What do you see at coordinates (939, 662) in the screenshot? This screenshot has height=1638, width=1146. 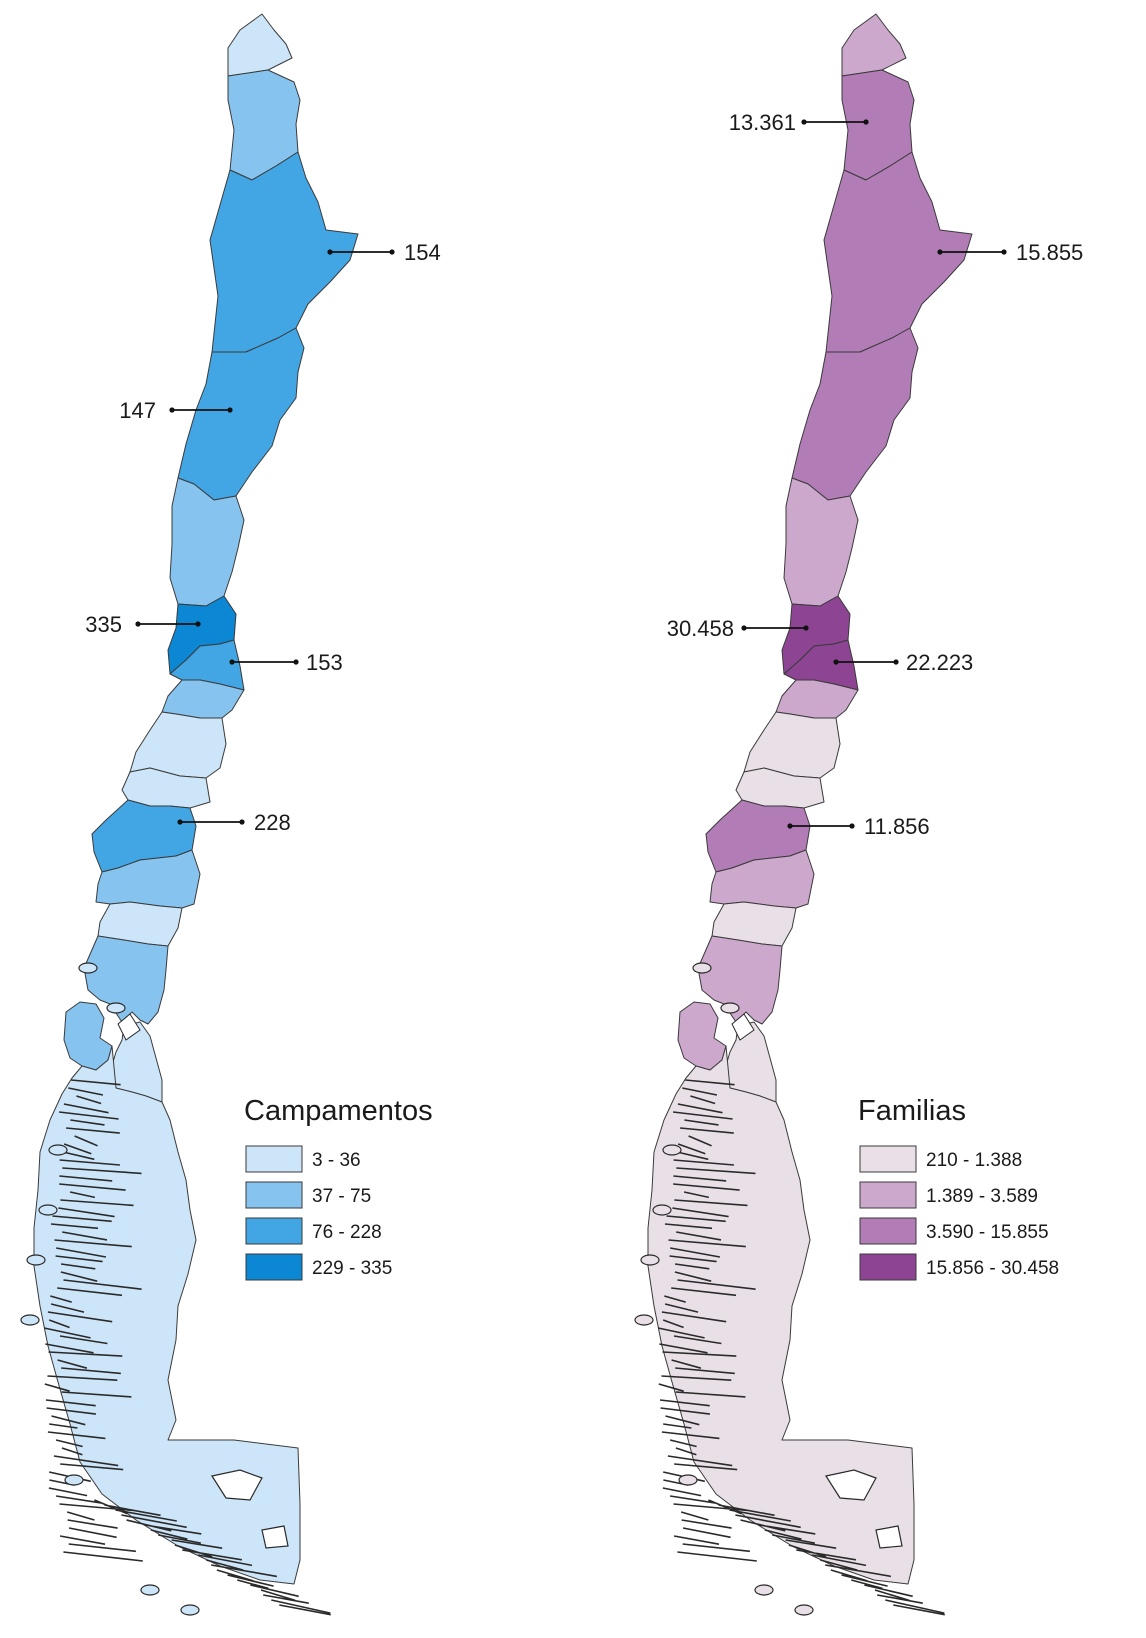 I see `familias-callout-label: 22.223` at bounding box center [939, 662].